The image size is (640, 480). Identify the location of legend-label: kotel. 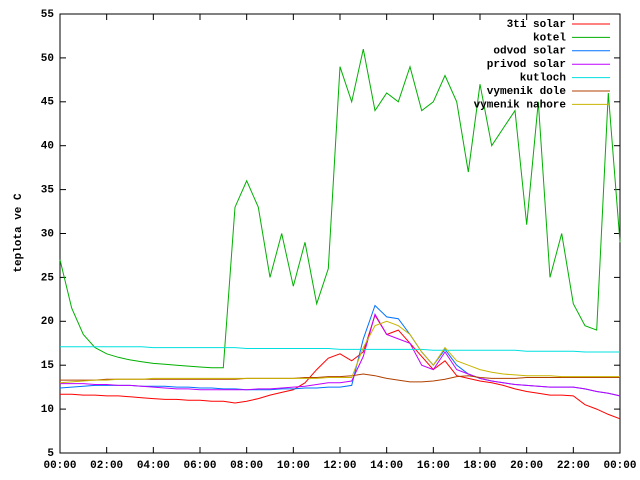
(549, 38).